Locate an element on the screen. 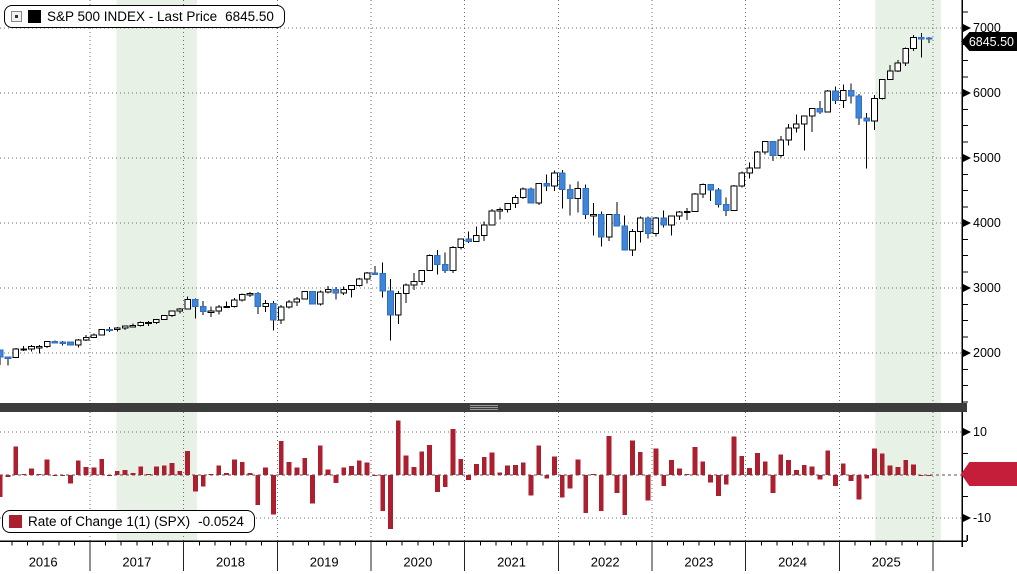 This screenshot has height=574, width=1017. price-axis-label: 6000 is located at coordinates (987, 93).